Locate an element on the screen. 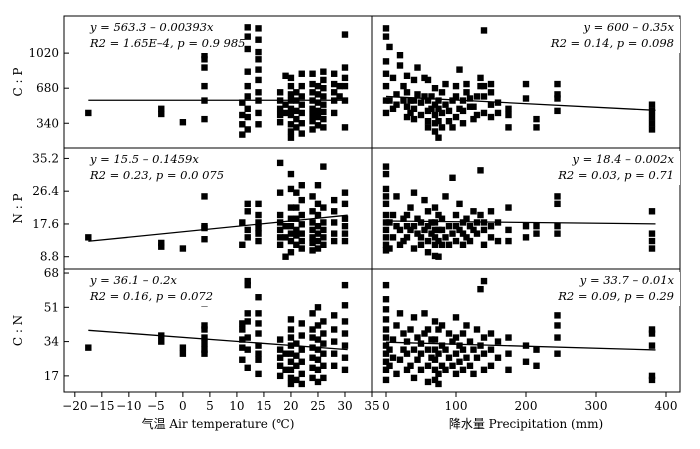 Image resolution: width=700 pixels, height=449 pixels. annotation-background is located at coordinates (150, 36).